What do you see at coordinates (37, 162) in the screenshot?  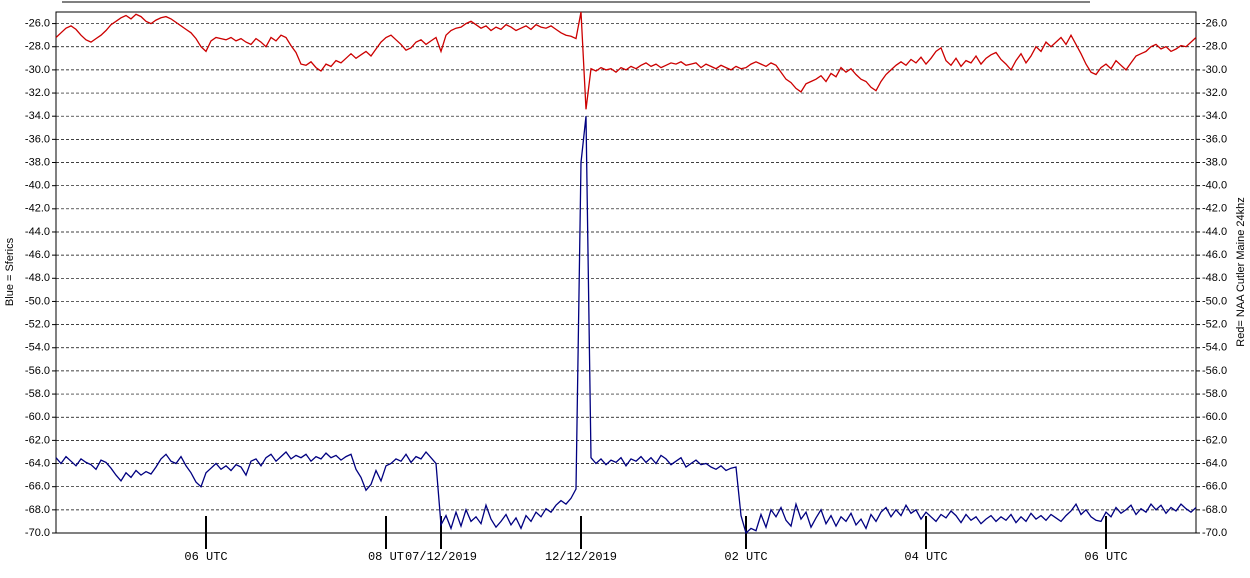 I see `y-tick-label: -38.0` at bounding box center [37, 162].